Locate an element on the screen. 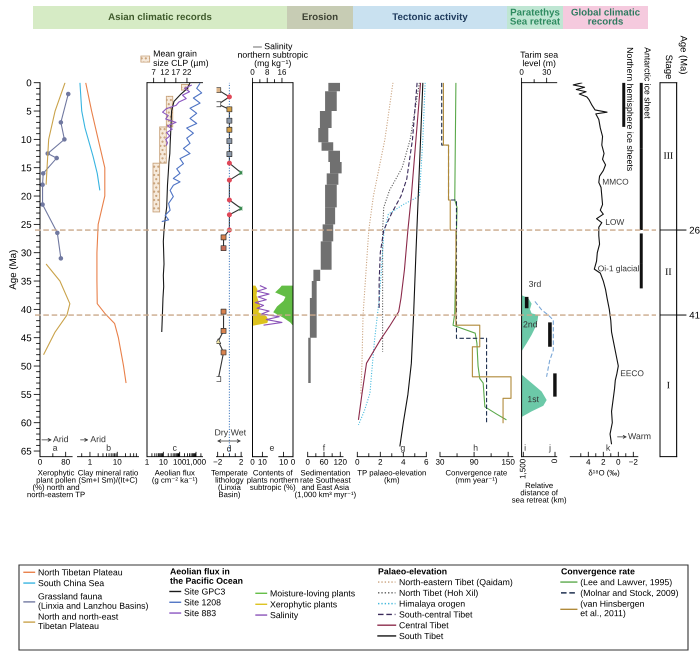  chart-title: Asian climatic records is located at coordinates (160, 16).